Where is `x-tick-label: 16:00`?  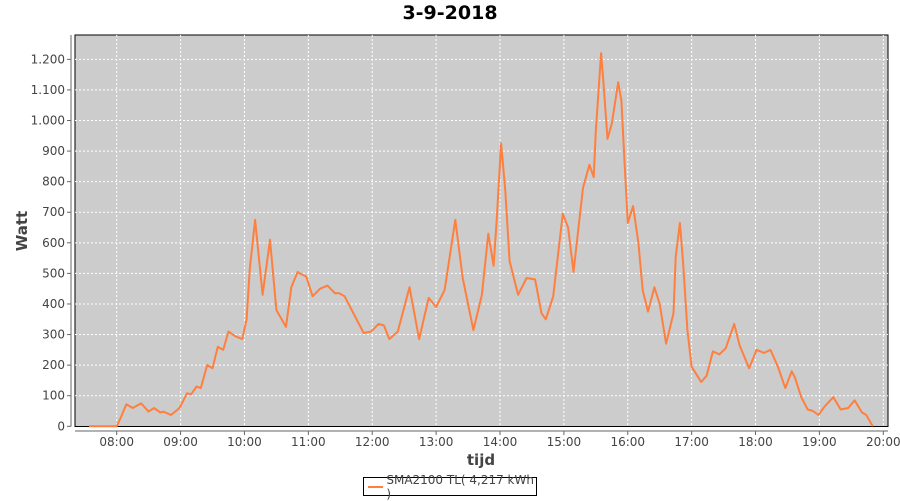
x-tick-label: 16:00 is located at coordinates (627, 442).